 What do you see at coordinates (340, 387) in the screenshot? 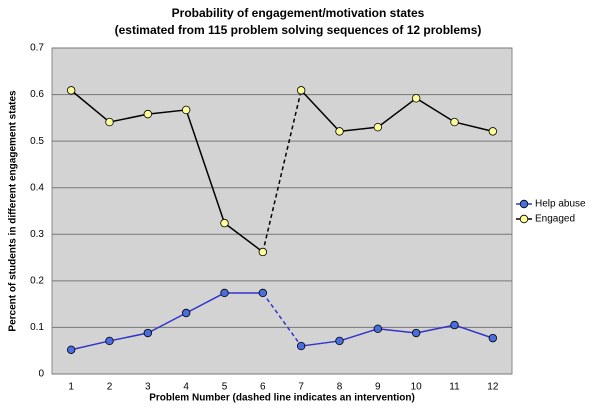
I see `x-tick-label: 8` at bounding box center [340, 387].